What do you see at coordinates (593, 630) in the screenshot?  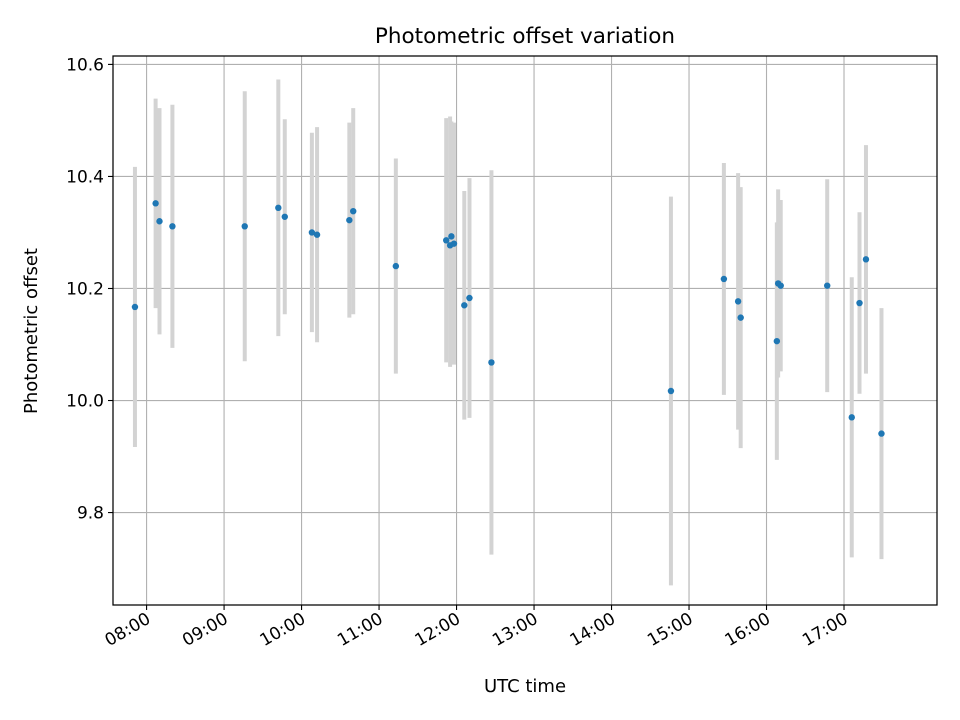 I see `x-tick-label: 14:00` at bounding box center [593, 630].